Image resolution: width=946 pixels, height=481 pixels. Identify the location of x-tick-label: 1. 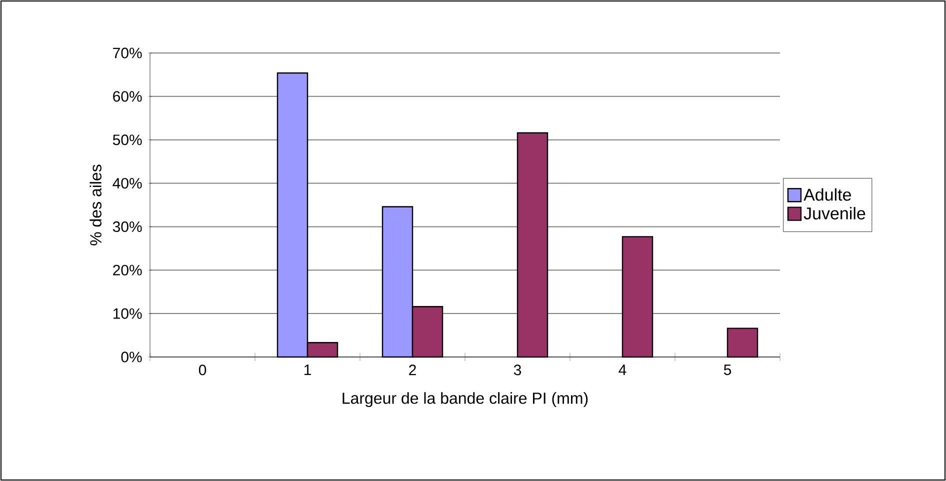
(307, 369).